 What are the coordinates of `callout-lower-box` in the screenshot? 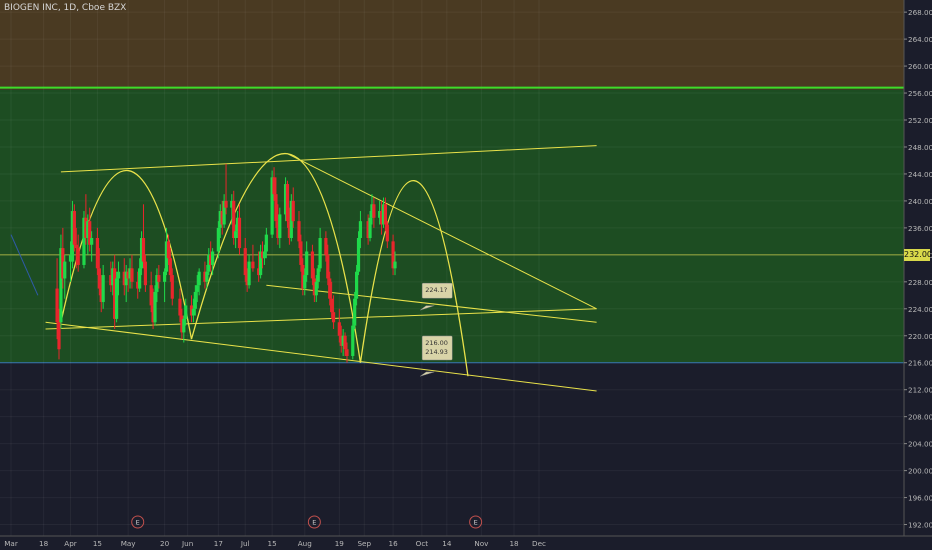 It's located at (437, 348).